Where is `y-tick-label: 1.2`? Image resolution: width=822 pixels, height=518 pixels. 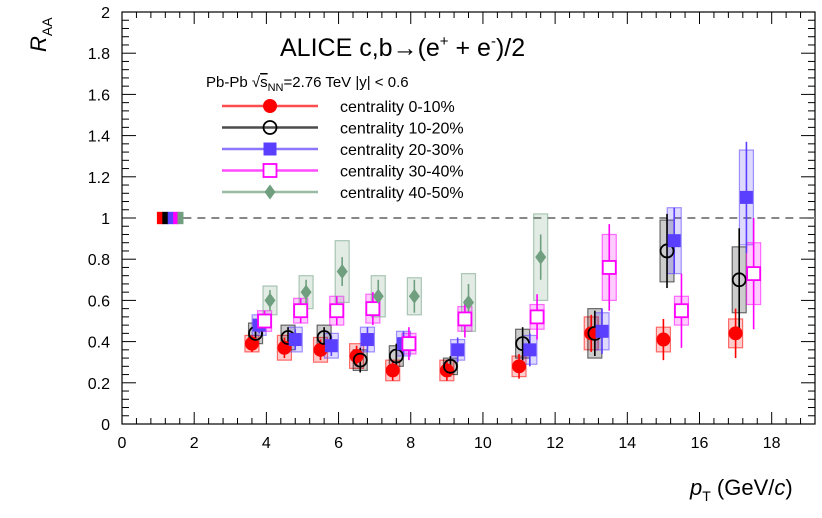
y-tick-label: 1.2 is located at coordinates (99, 178).